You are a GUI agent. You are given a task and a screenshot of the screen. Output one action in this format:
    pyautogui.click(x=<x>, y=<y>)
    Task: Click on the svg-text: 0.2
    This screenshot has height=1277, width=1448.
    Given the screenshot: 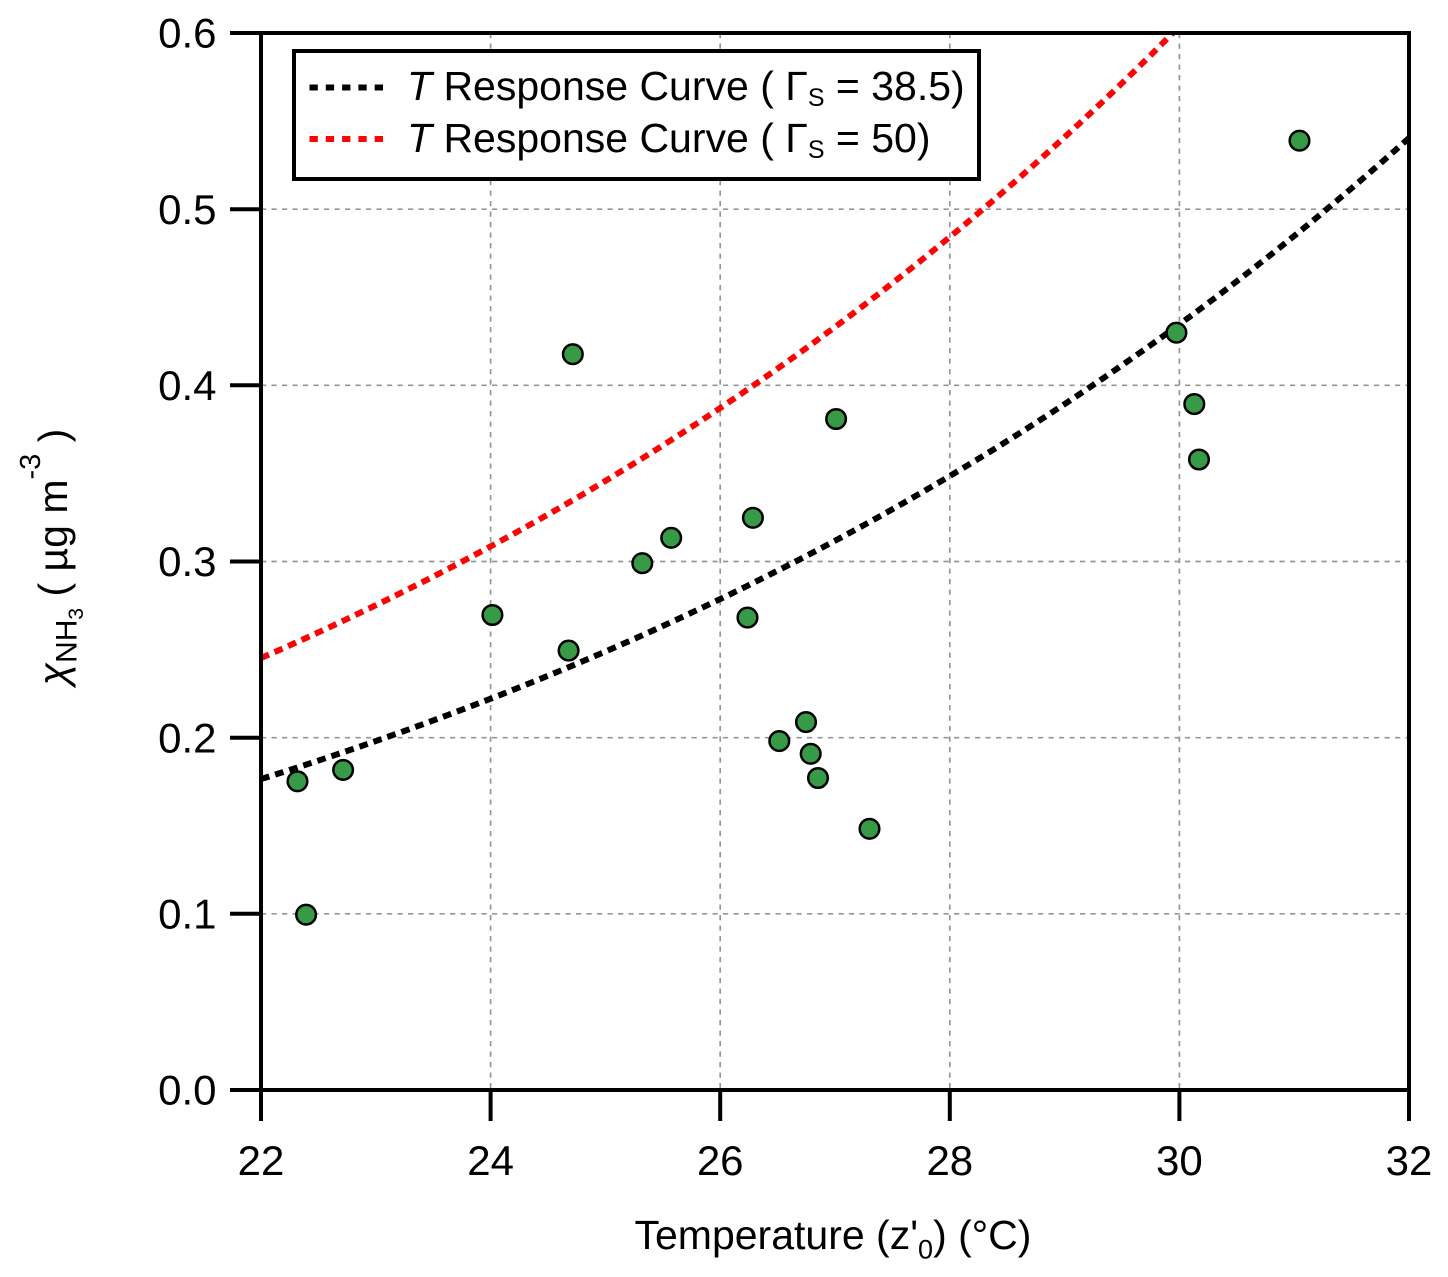 What is the action you would take?
    pyautogui.click(x=187, y=737)
    